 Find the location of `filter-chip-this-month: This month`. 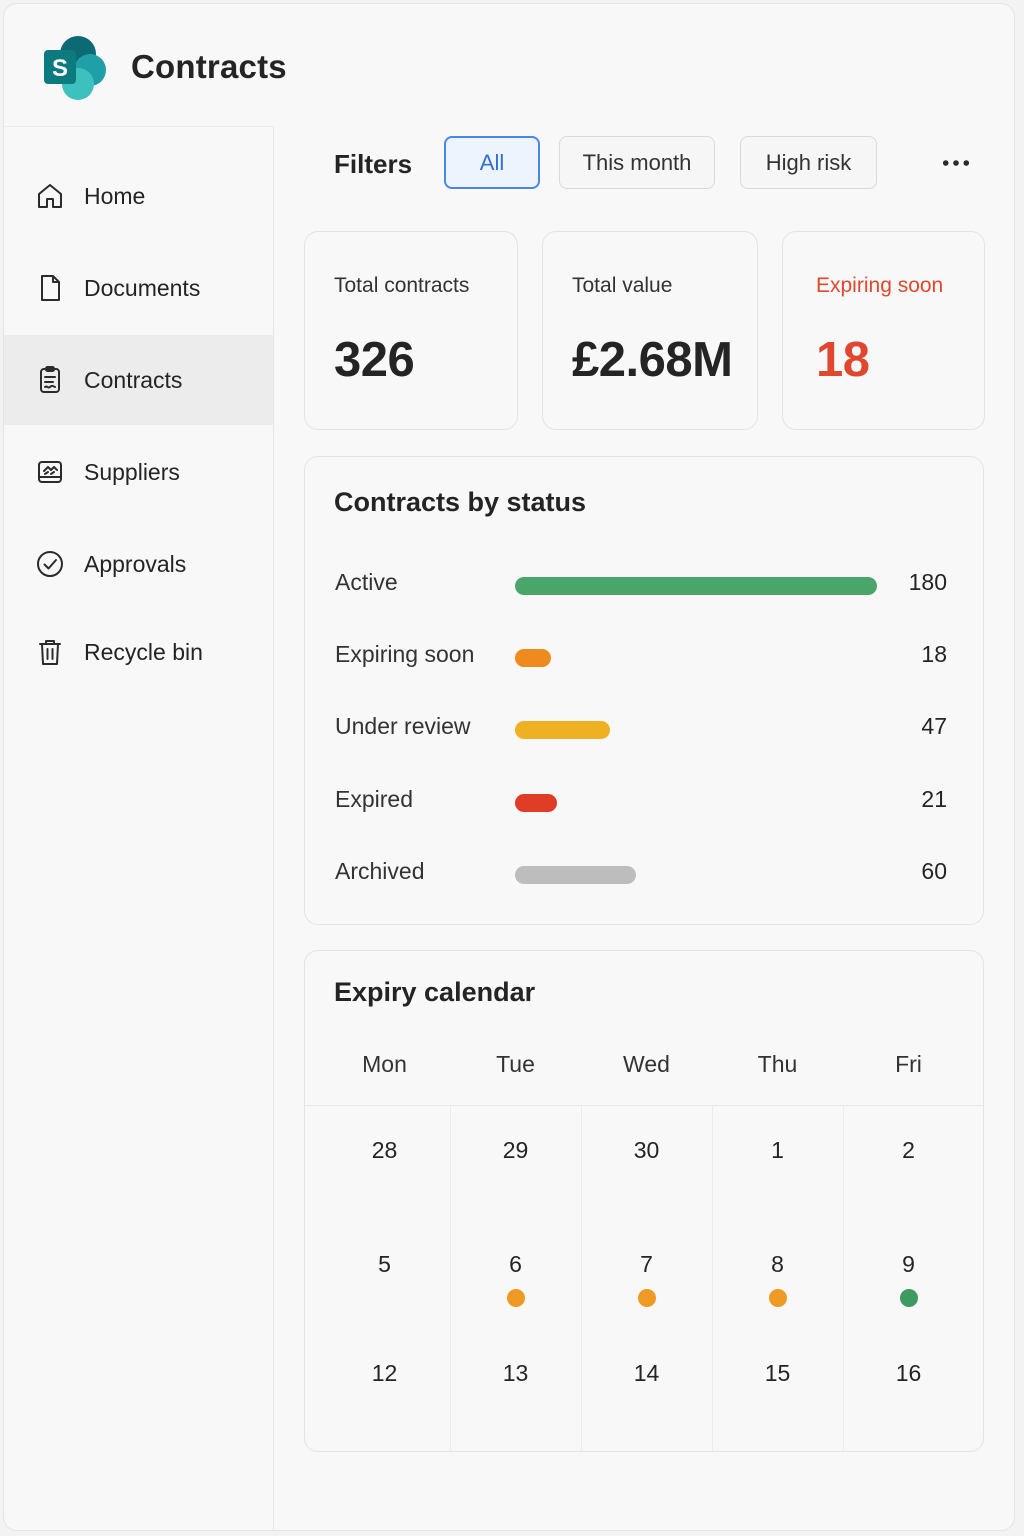

filter-chip-this-month: This month is located at coordinates (637, 162).